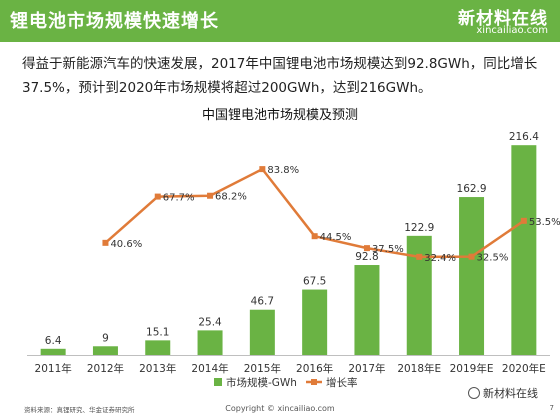 The height and width of the screenshot is (420, 560). What do you see at coordinates (209, 368) in the screenshot?
I see `x-tick-label: 2014年` at bounding box center [209, 368].